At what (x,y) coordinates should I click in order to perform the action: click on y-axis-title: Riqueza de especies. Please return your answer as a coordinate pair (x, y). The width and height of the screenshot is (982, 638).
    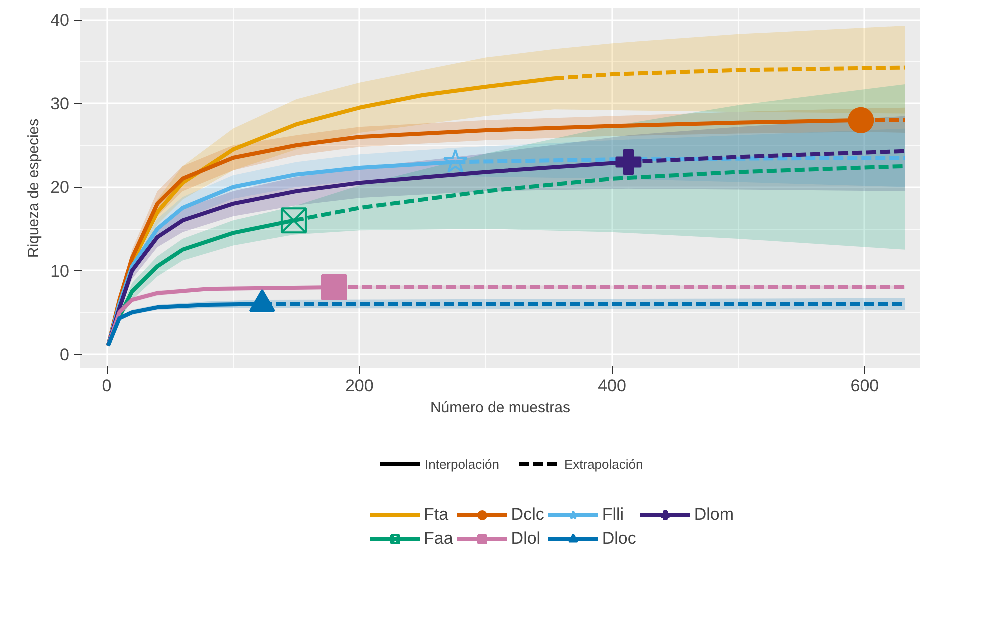
    Looking at the image, I should click on (34, 188).